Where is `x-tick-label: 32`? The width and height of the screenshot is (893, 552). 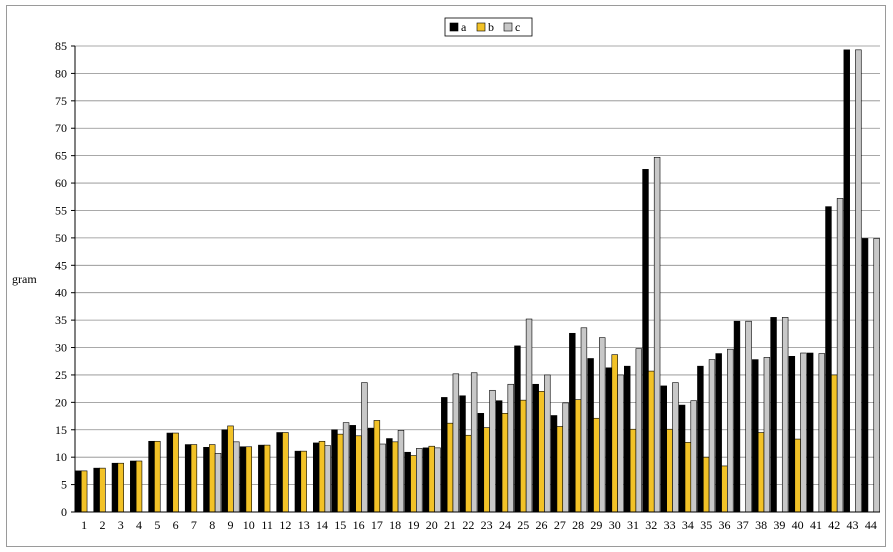
x-tick-label: 32 is located at coordinates (651, 525).